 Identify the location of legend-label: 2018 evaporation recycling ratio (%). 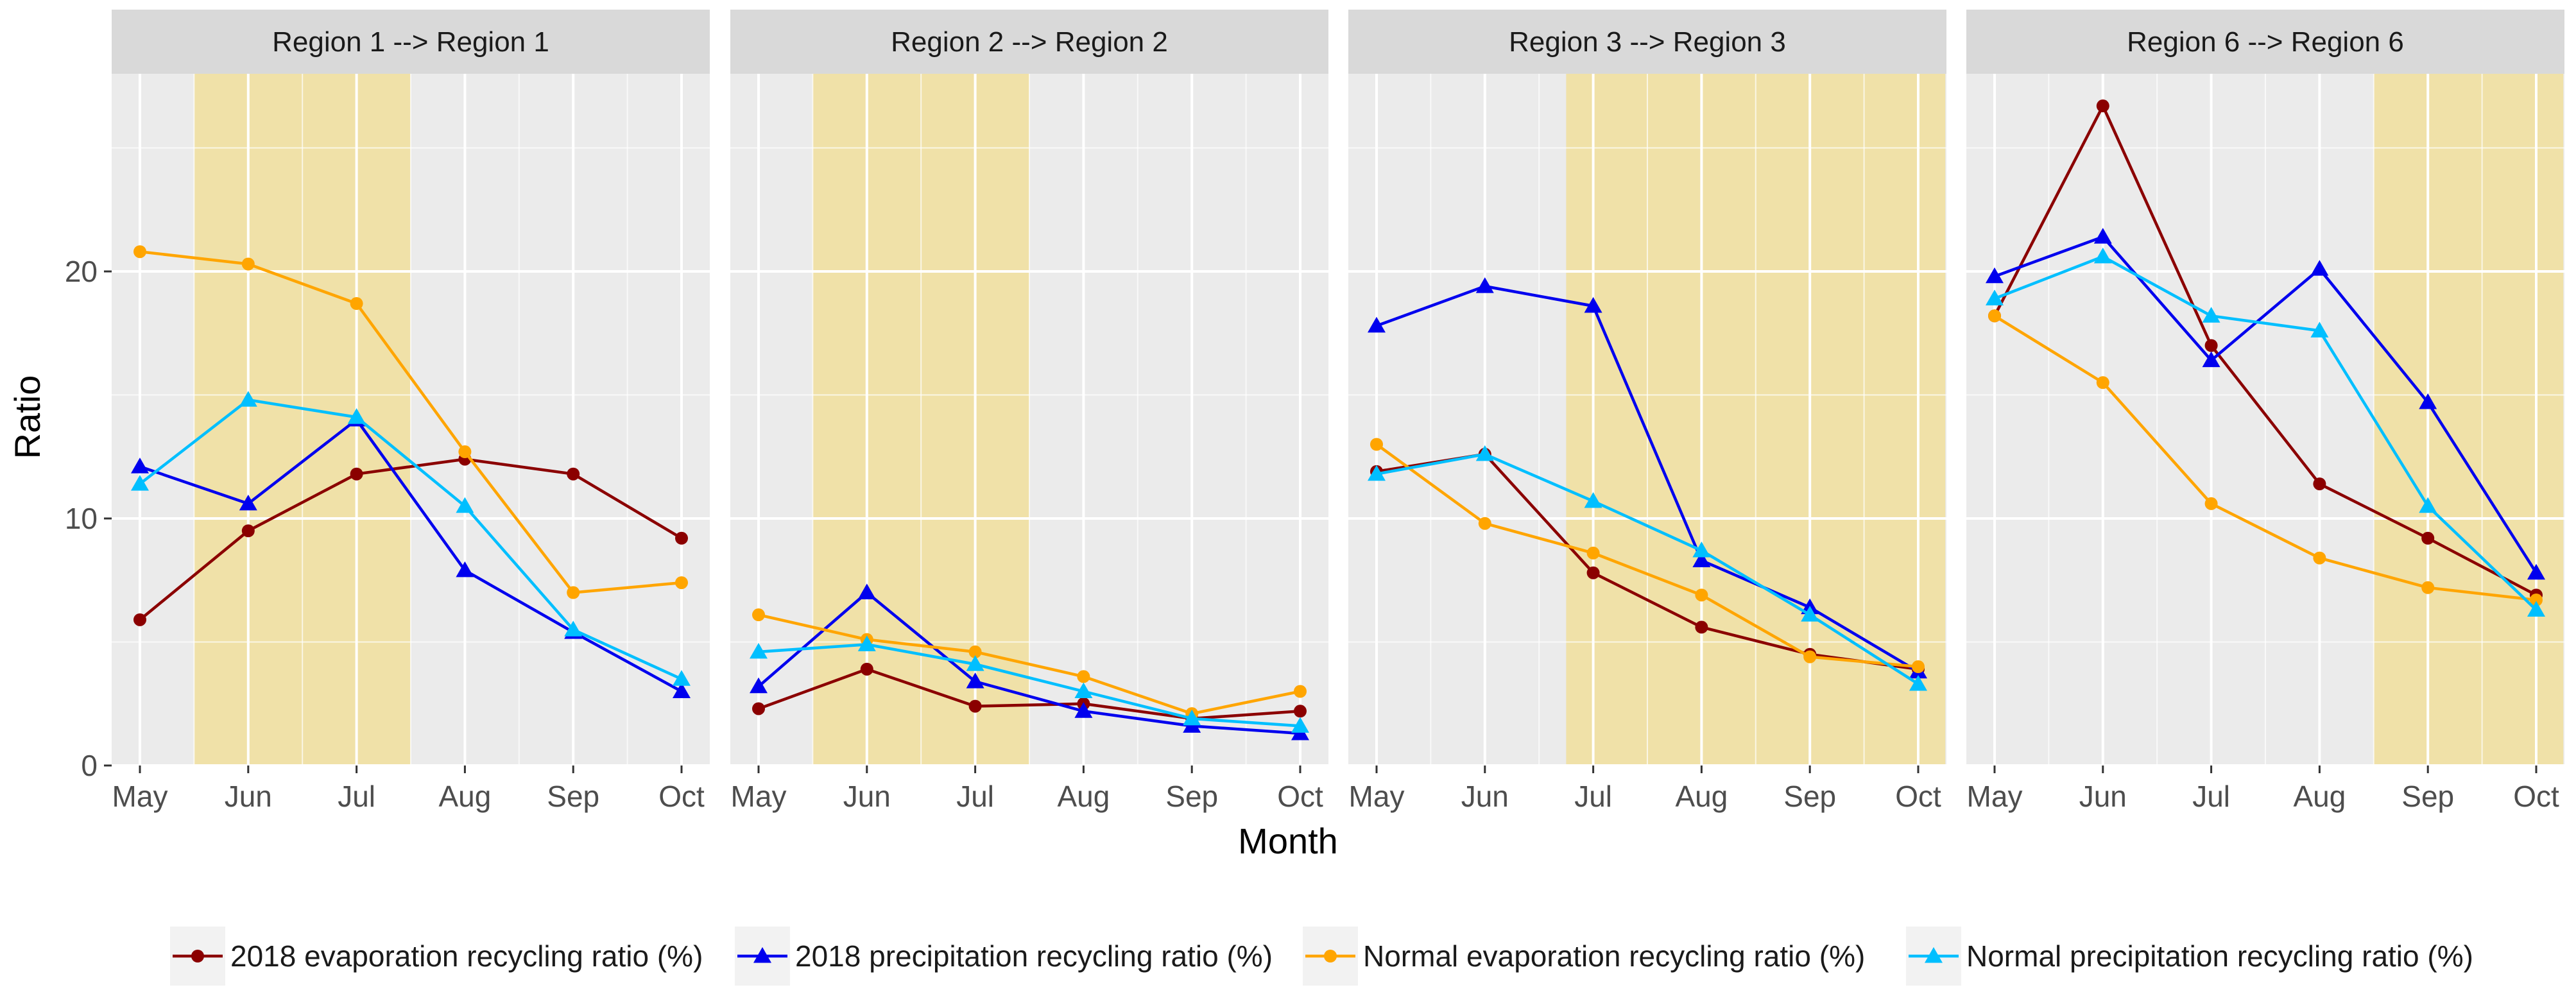
(466, 956).